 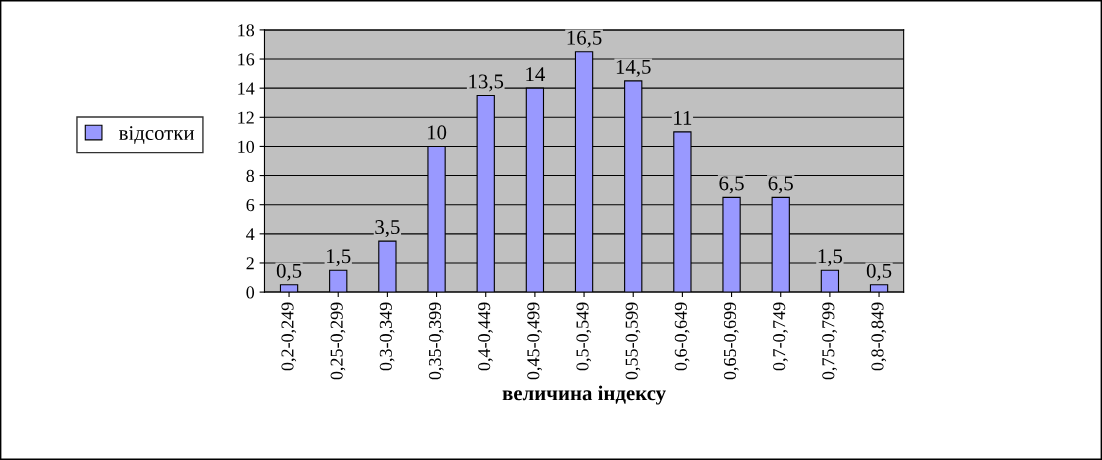 What do you see at coordinates (683, 117) in the screenshot?
I see `data-label: 11` at bounding box center [683, 117].